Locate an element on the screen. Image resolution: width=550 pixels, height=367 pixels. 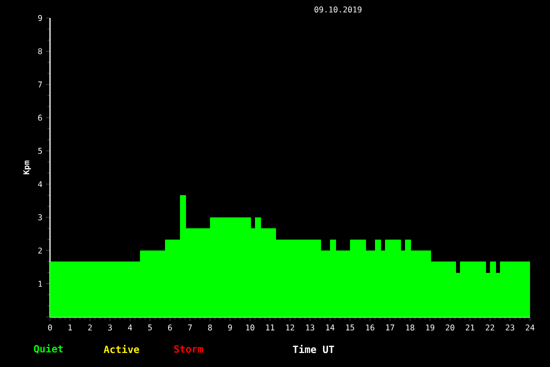
text: Quiet is located at coordinates (48, 349).